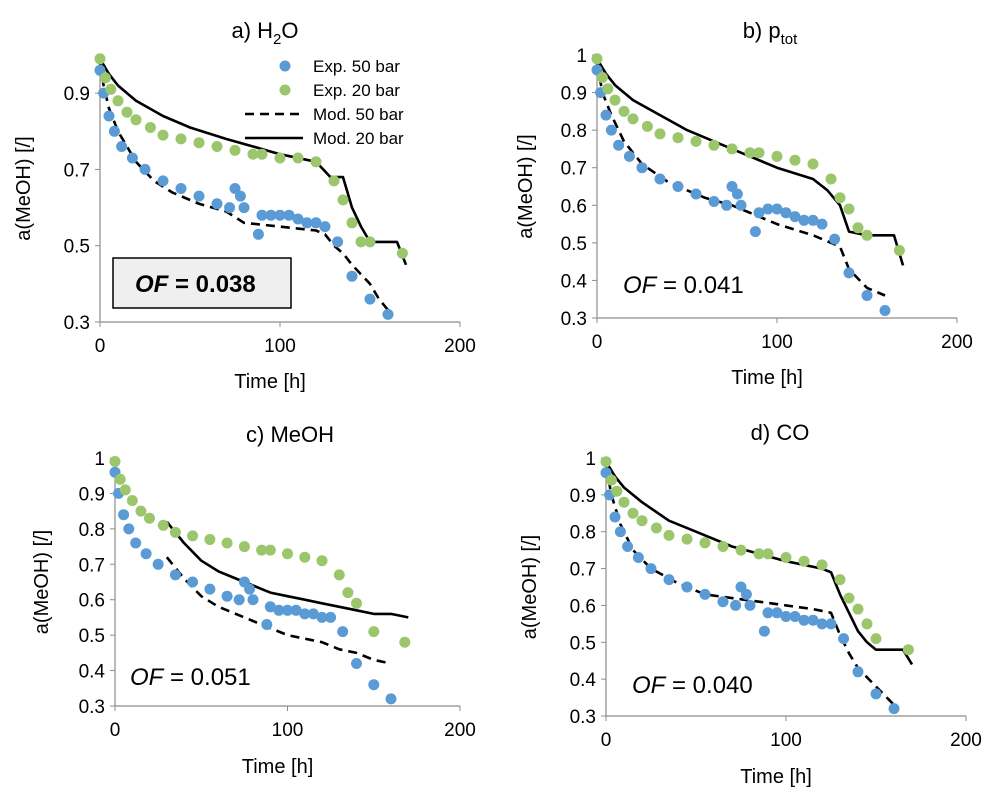  I want to click on y-tick-label: 0.4, so click(574, 281).